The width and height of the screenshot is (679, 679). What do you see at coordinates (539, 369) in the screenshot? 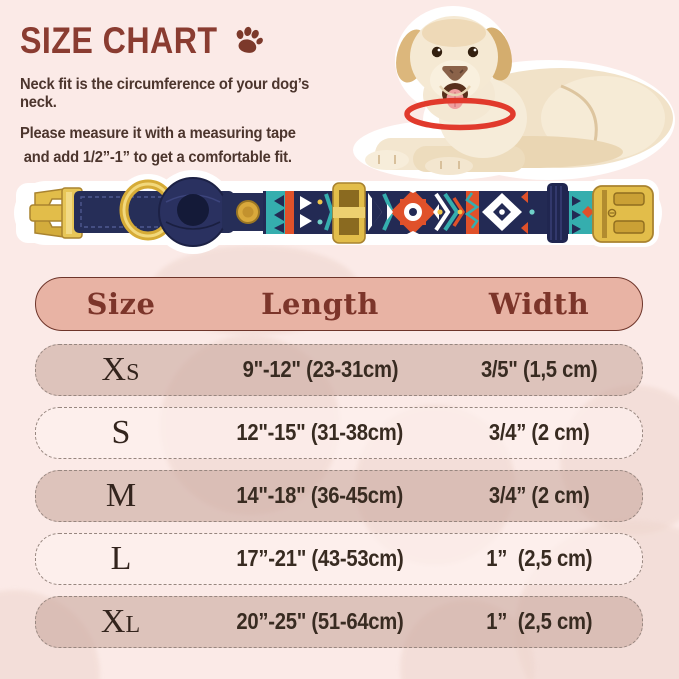
I see `width-cell: 3/5" (1,5 cm)` at bounding box center [539, 369].